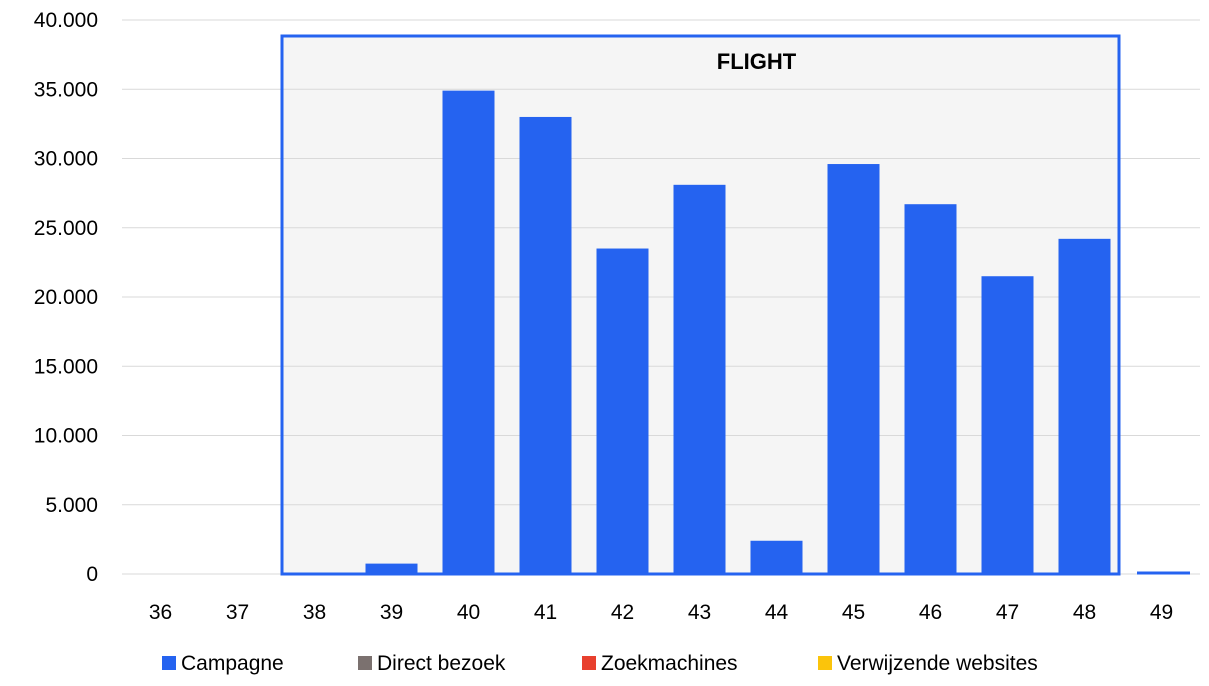 The image size is (1209, 686). Describe the element at coordinates (391, 612) in the screenshot. I see `x-tick-label: 39` at that location.